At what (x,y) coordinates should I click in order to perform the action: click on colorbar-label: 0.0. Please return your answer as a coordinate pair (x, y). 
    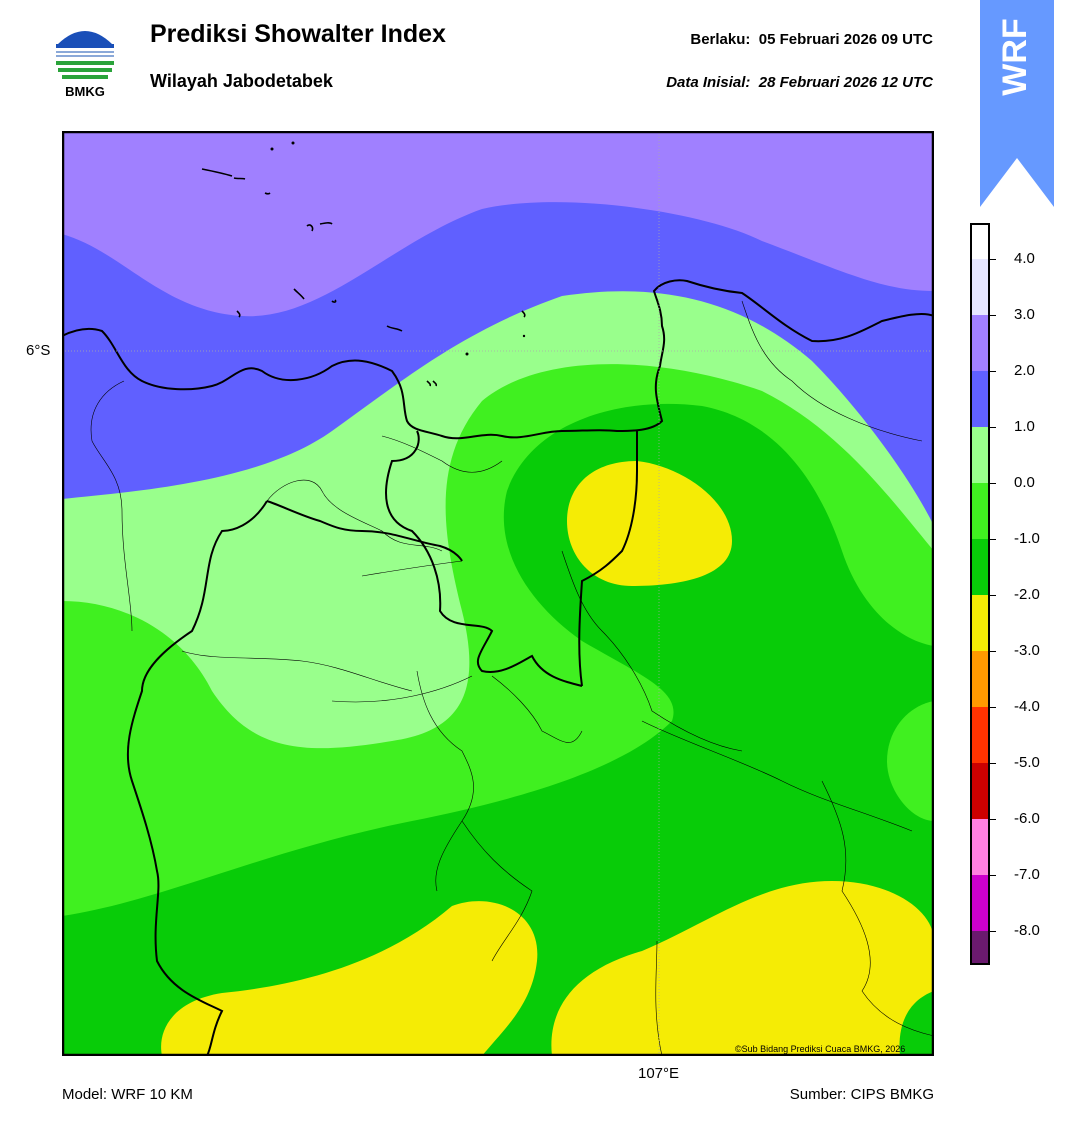
    Looking at the image, I should click on (1024, 482).